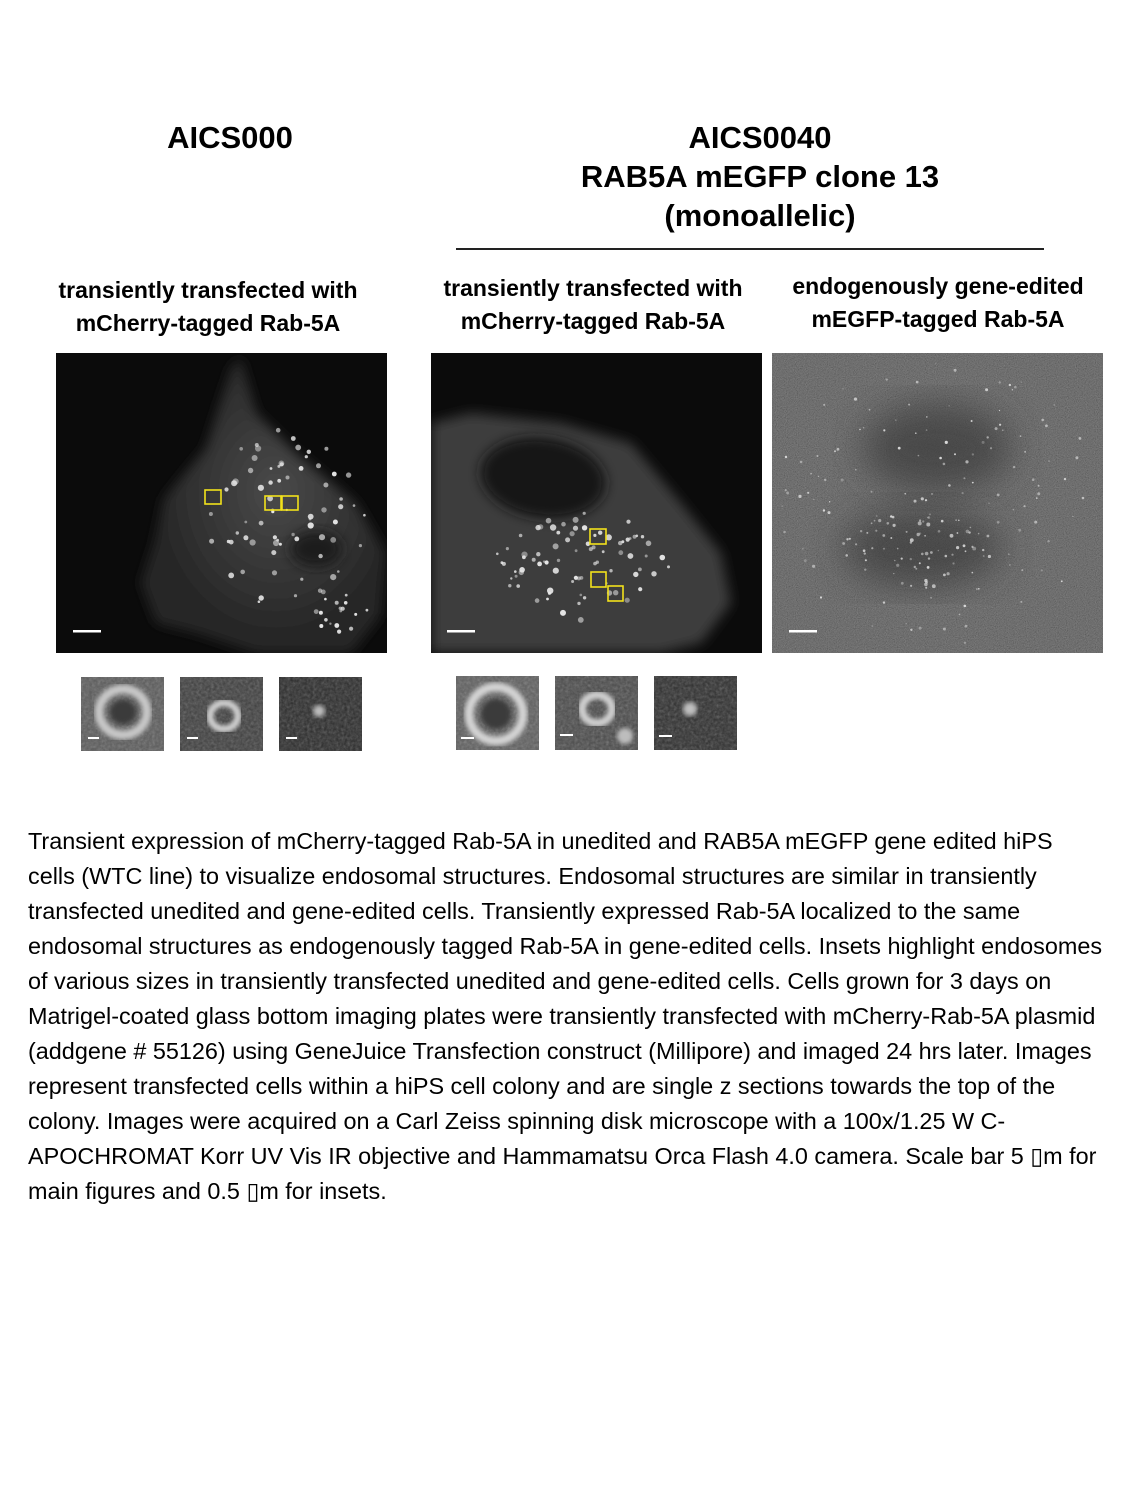 The height and width of the screenshot is (1500, 1125). I want to click on inset-endosome-medium, so click(596, 713).